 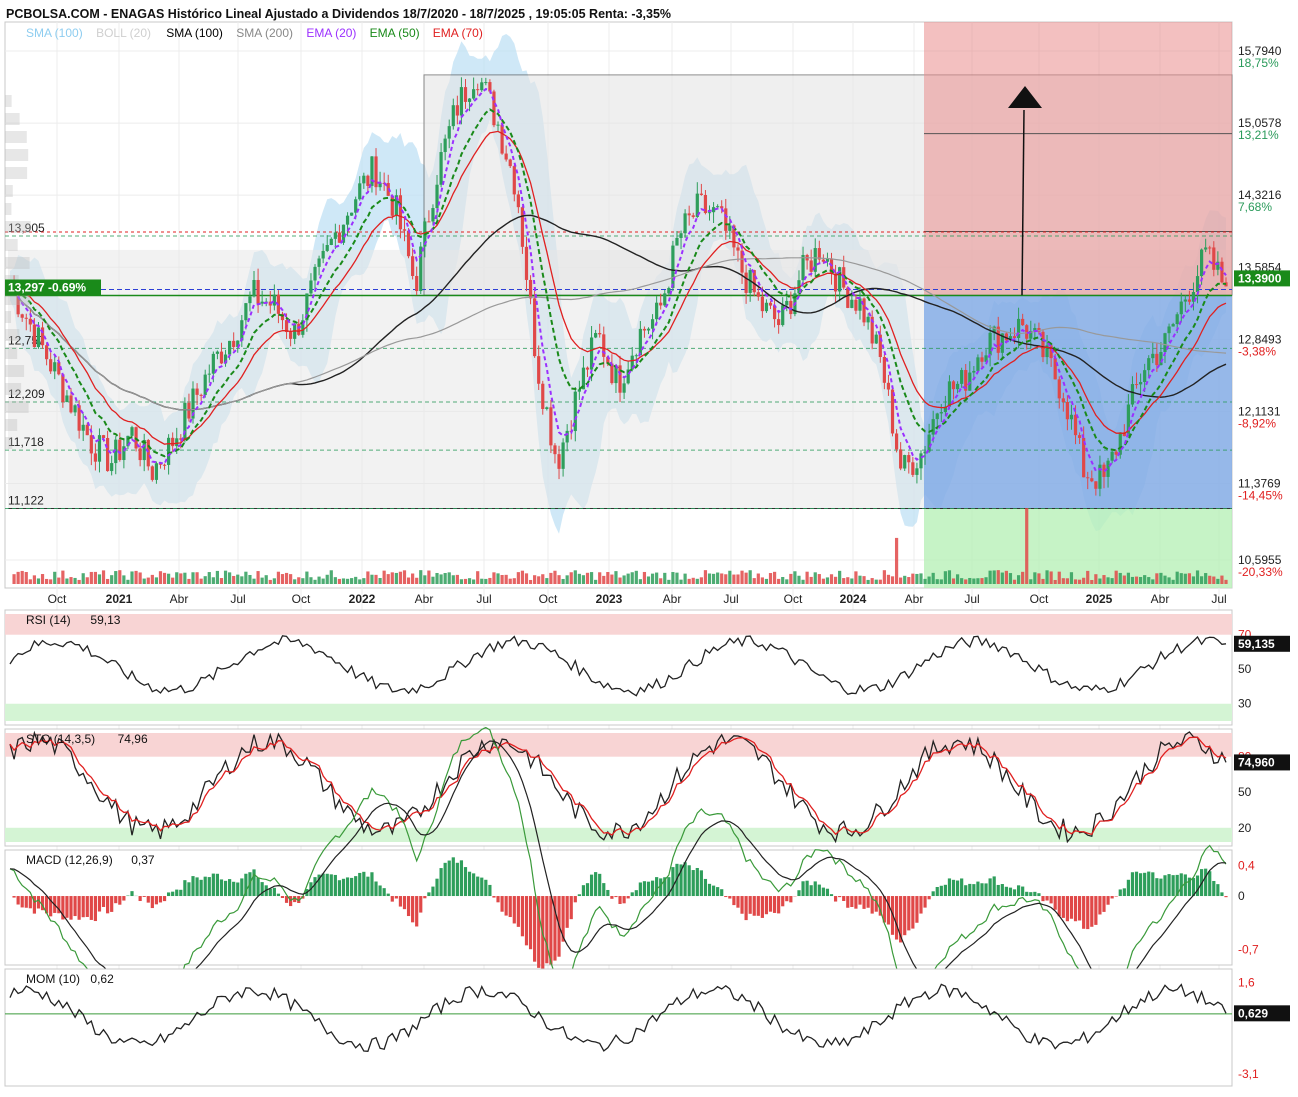 What do you see at coordinates (16, 173) in the screenshot?
I see `volume-profile-bar` at bounding box center [16, 173].